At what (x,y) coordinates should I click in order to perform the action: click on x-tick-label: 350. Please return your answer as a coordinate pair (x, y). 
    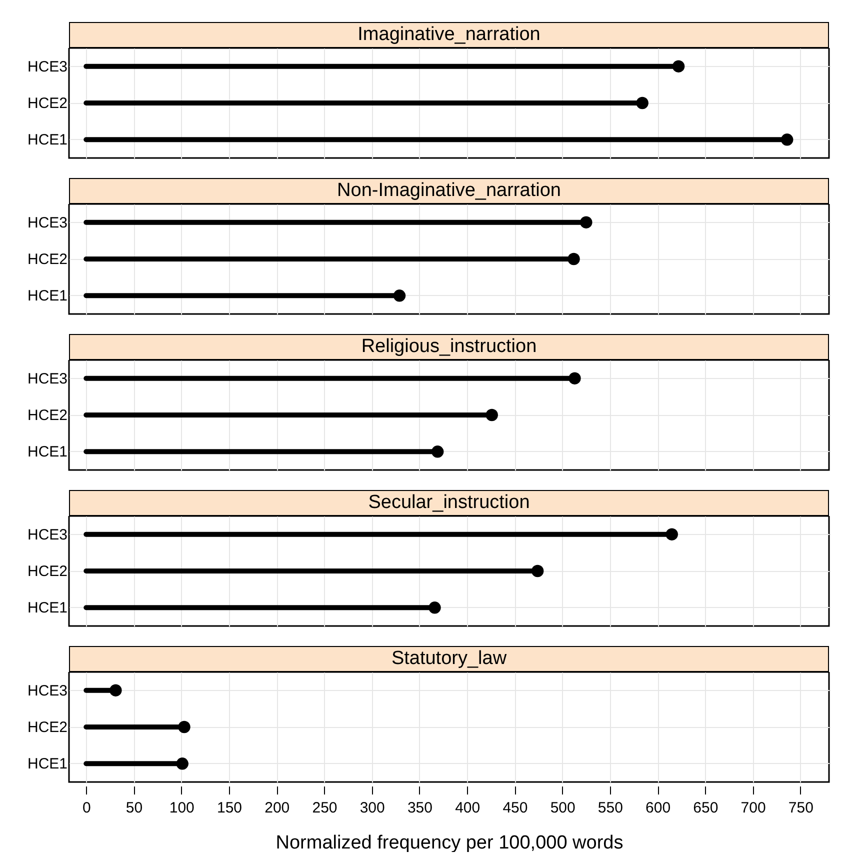
    Looking at the image, I should click on (419, 808).